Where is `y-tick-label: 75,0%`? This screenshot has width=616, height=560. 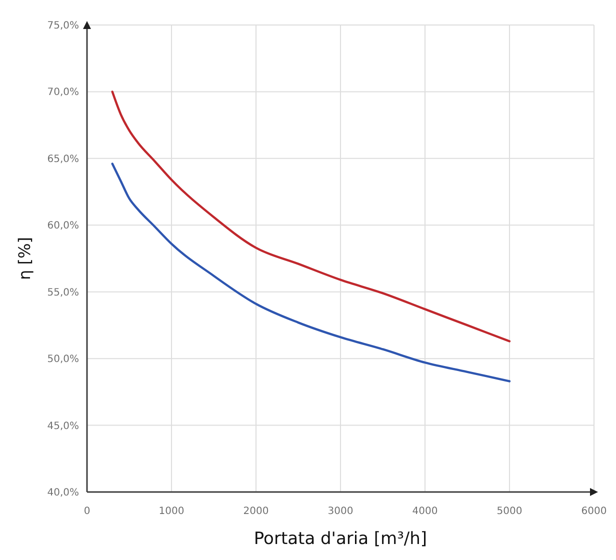 y-tick-label: 75,0% is located at coordinates (63, 26).